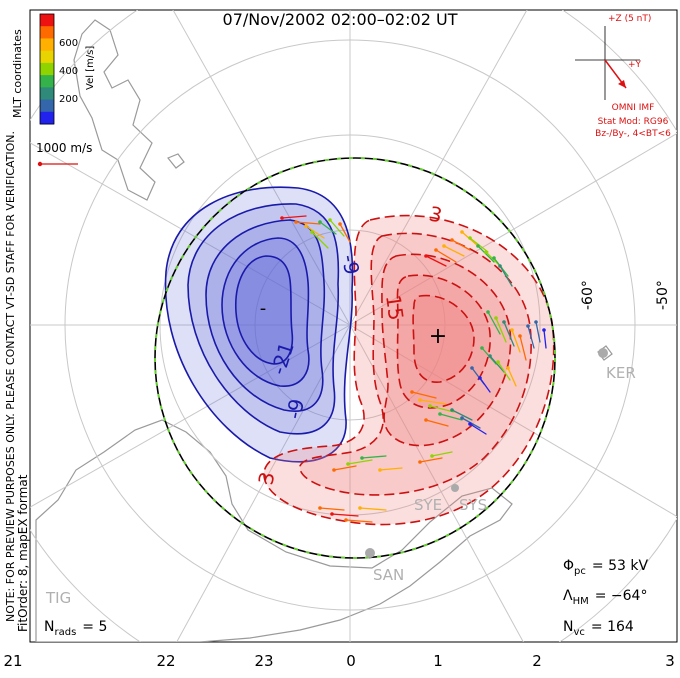 The image size is (680, 678). What do you see at coordinates (435, 214) in the screenshot?
I see `contour-label-pos-upper: 3` at bounding box center [435, 214].